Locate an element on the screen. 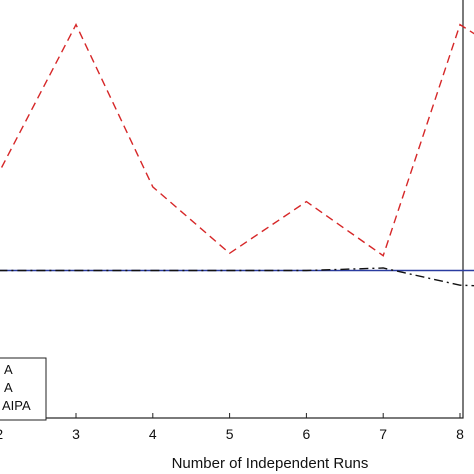 This screenshot has width=474, height=474. x-tick-label: 5 is located at coordinates (230, 434).